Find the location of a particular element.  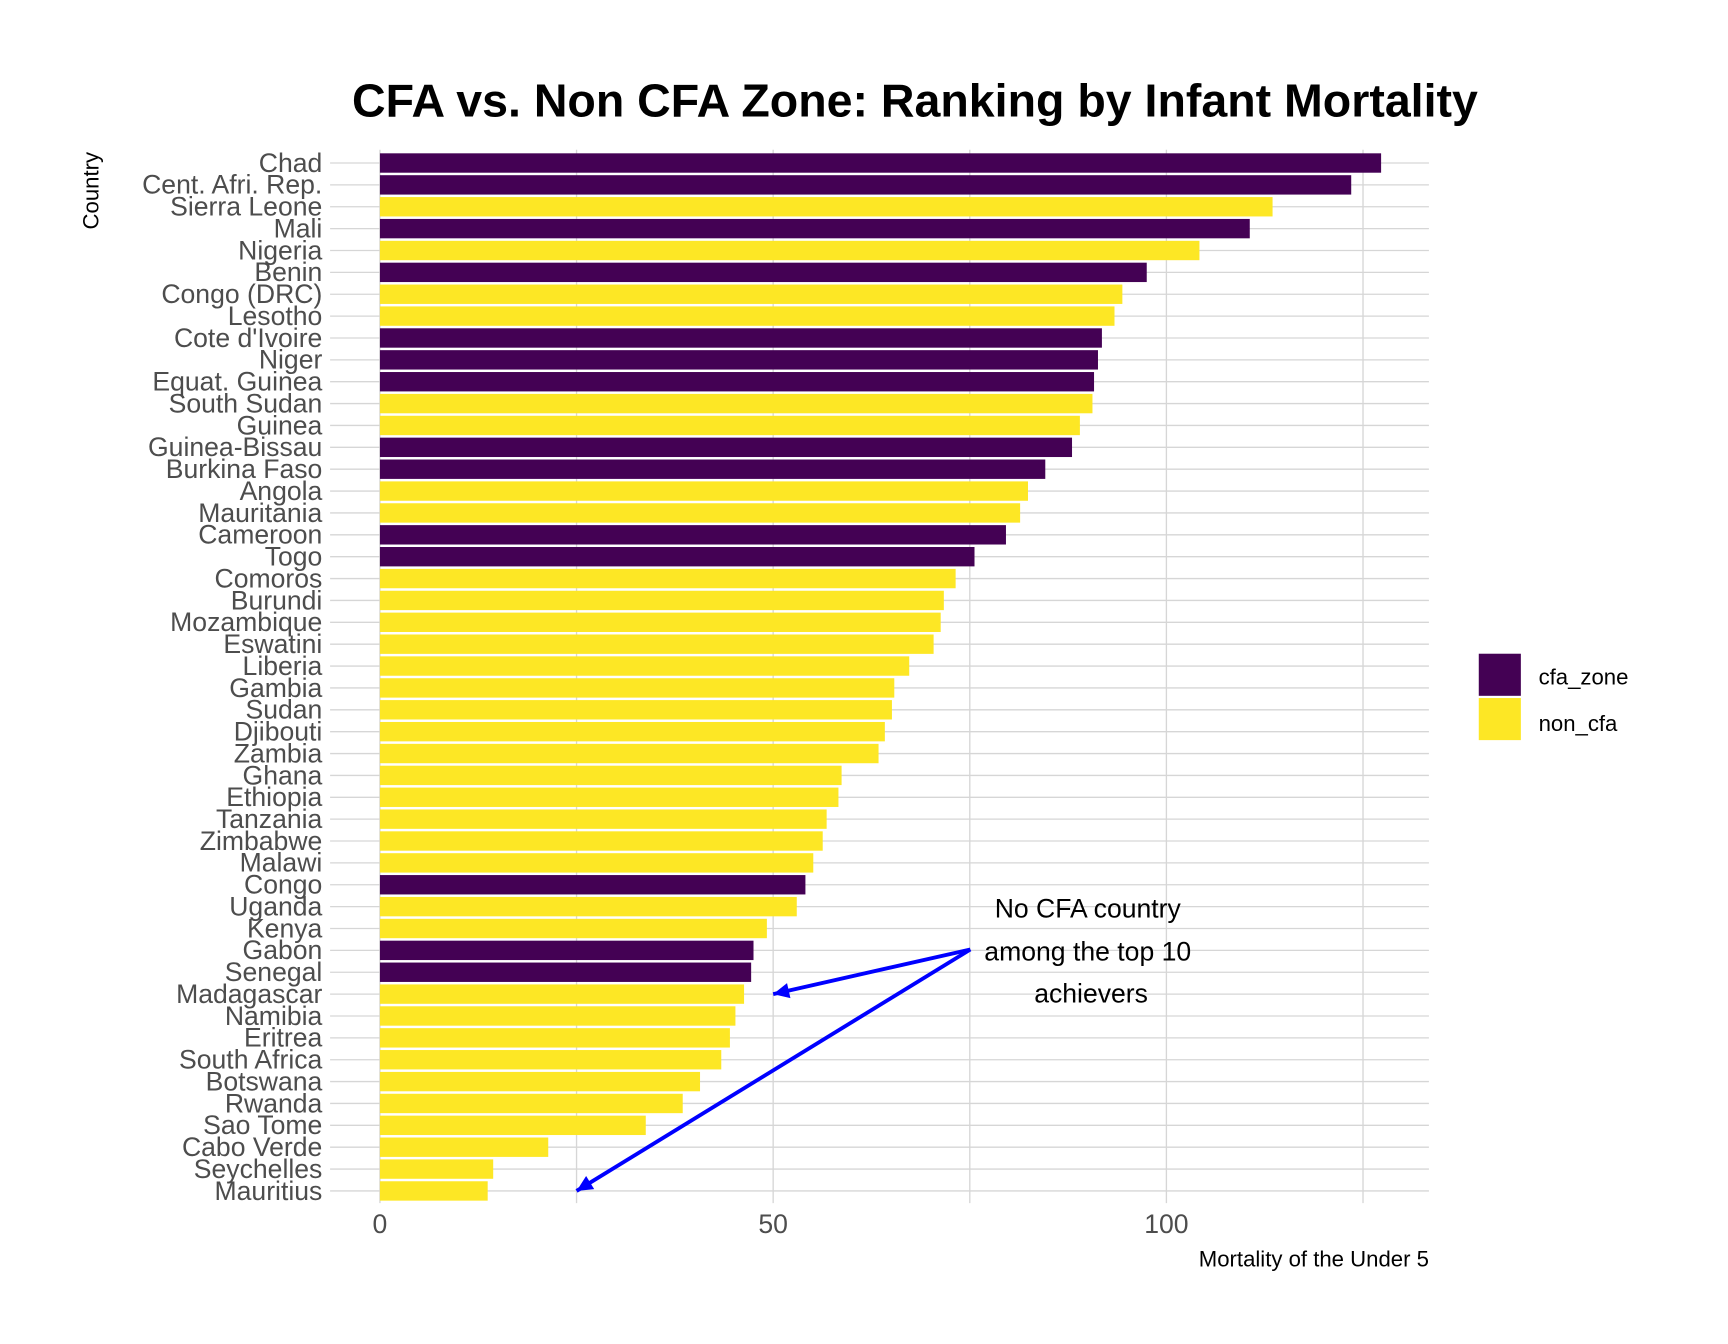

bar-kenya is located at coordinates (573, 928).